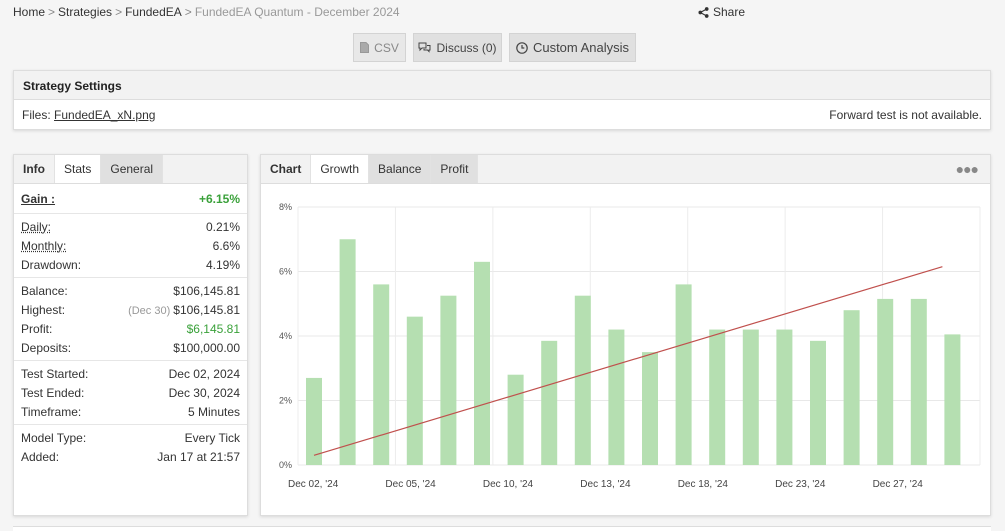 The image size is (1005, 531). Describe the element at coordinates (204, 373) in the screenshot. I see `test-started-value: Dec 02, 2024` at that location.